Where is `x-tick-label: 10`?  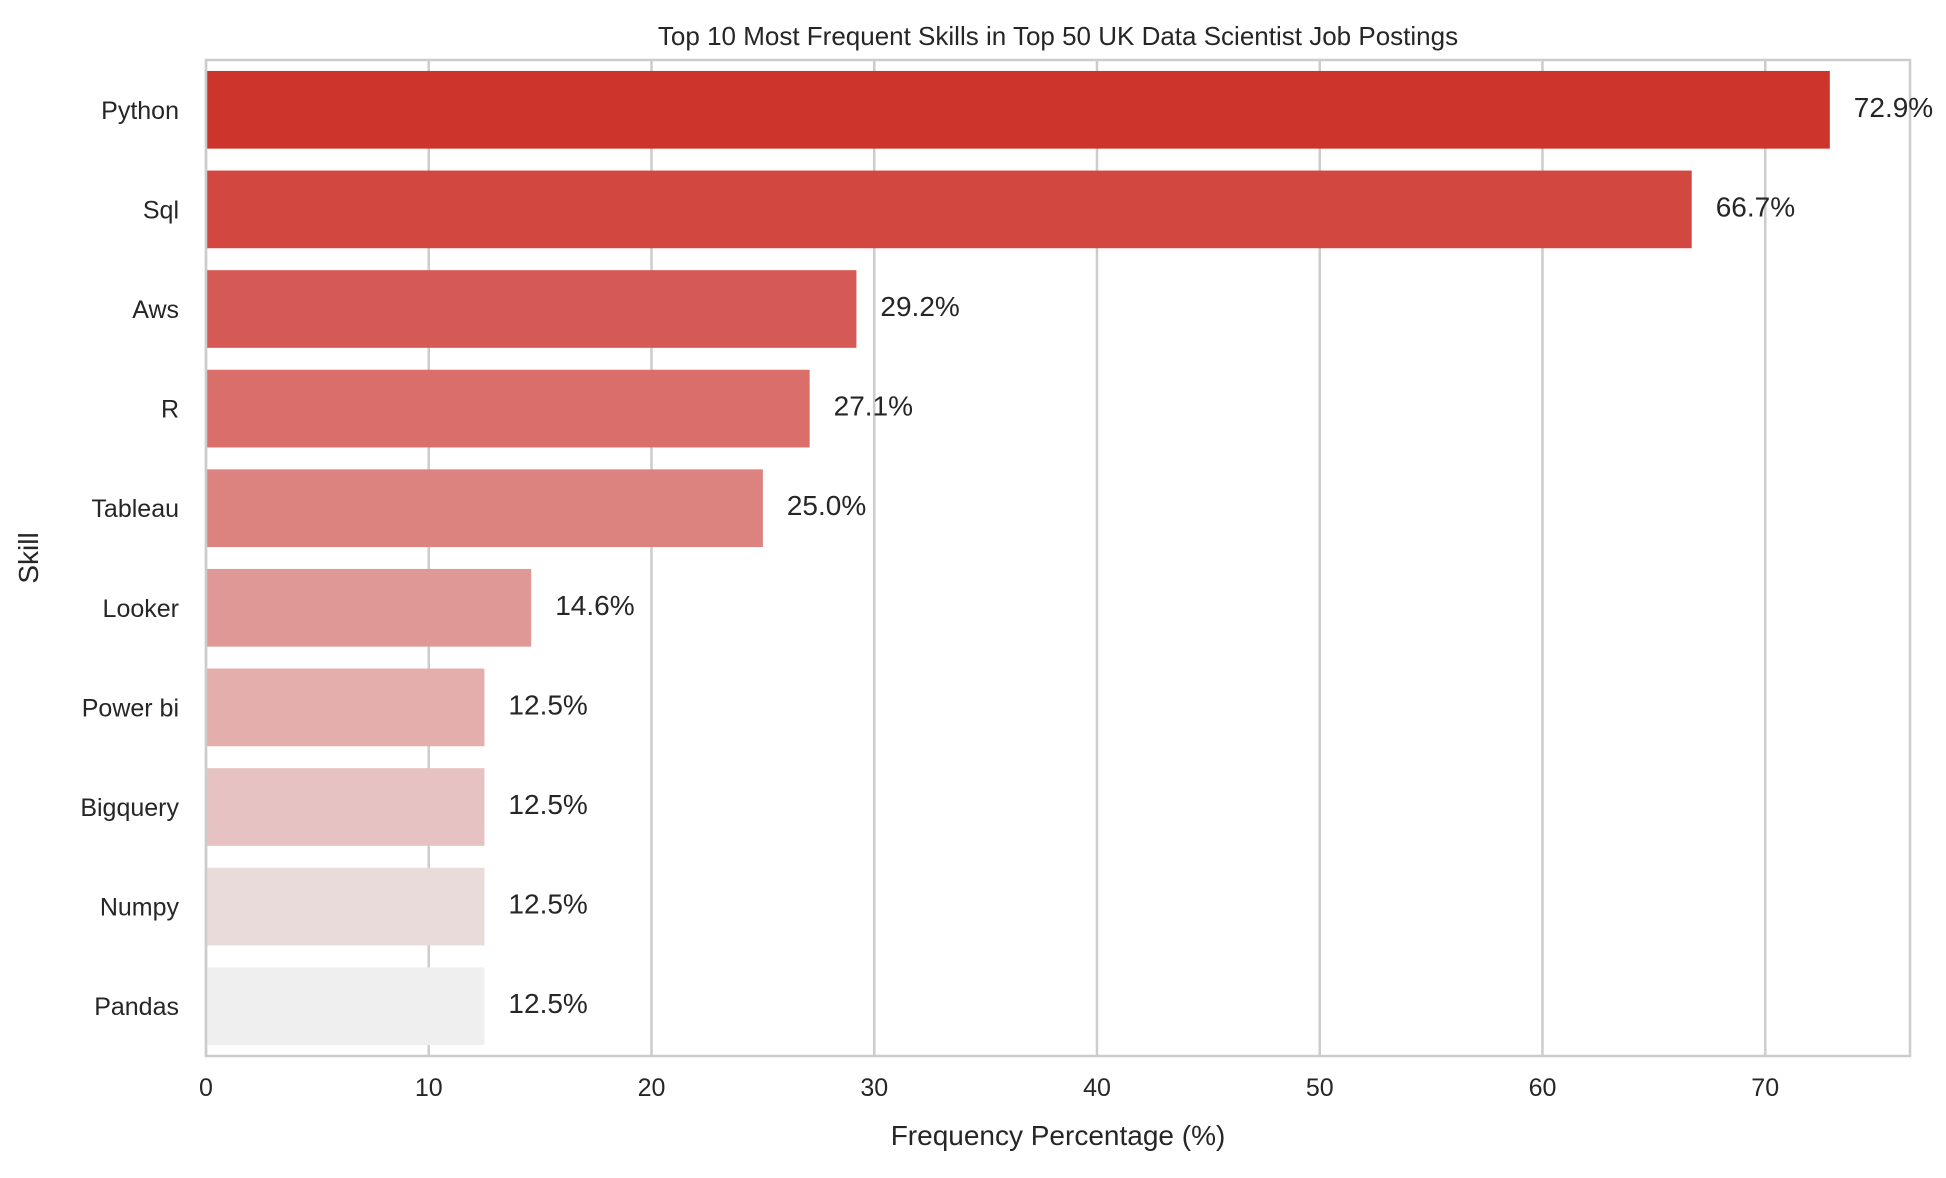 x-tick-label: 10 is located at coordinates (429, 1088).